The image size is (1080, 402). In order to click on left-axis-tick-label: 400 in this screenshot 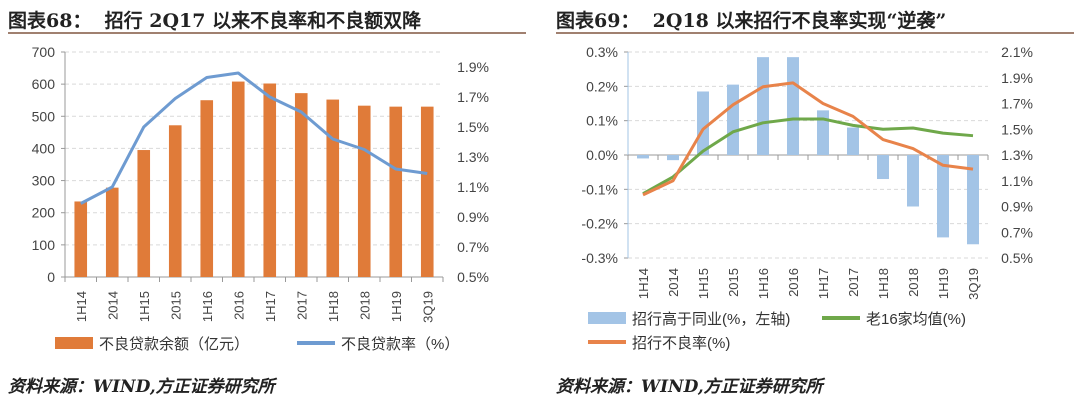, I will do `click(44, 148)`.